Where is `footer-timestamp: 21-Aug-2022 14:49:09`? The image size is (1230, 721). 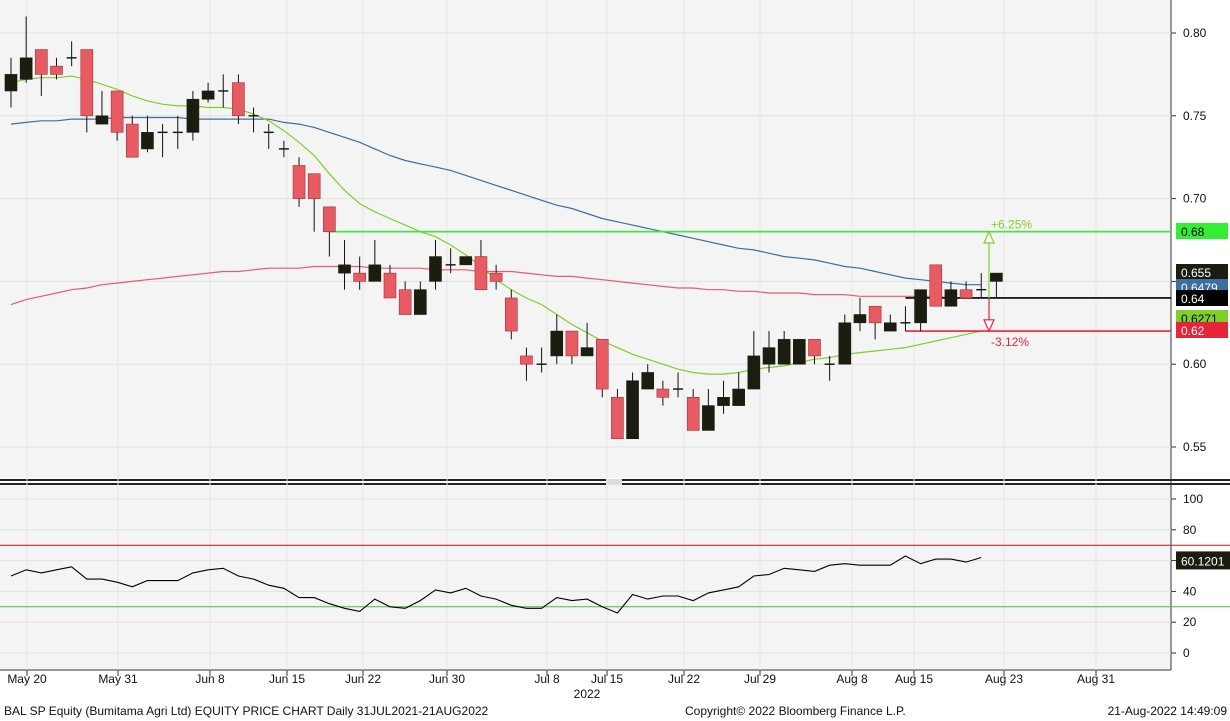 footer-timestamp: 21-Aug-2022 14:49:09 is located at coordinates (1167, 711).